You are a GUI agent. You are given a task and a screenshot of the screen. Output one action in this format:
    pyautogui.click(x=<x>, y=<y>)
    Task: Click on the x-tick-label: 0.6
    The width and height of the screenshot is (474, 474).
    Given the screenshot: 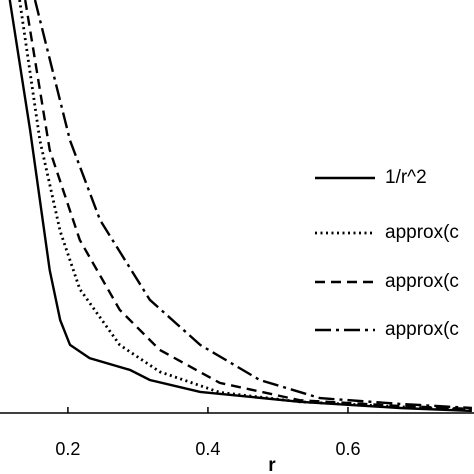 What is the action you would take?
    pyautogui.click(x=347, y=449)
    